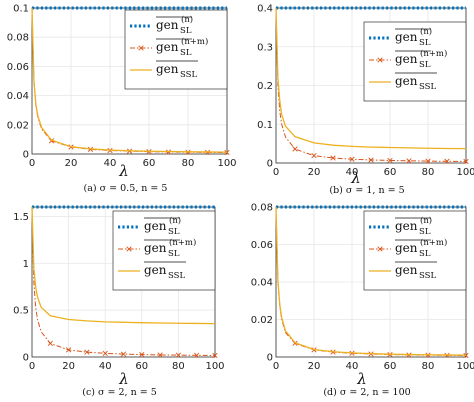  What do you see at coordinates (265, 47) in the screenshot?
I see `y-tick-label: 0.3` at bounding box center [265, 47].